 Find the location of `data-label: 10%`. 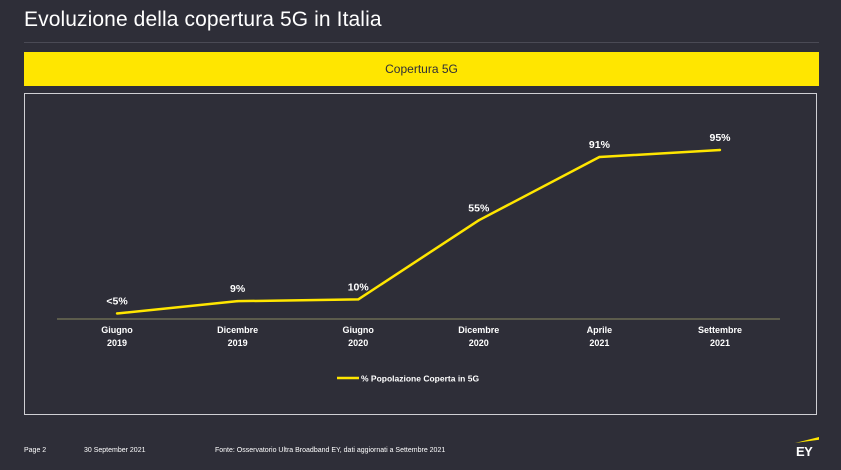

data-label: 10% is located at coordinates (359, 287).